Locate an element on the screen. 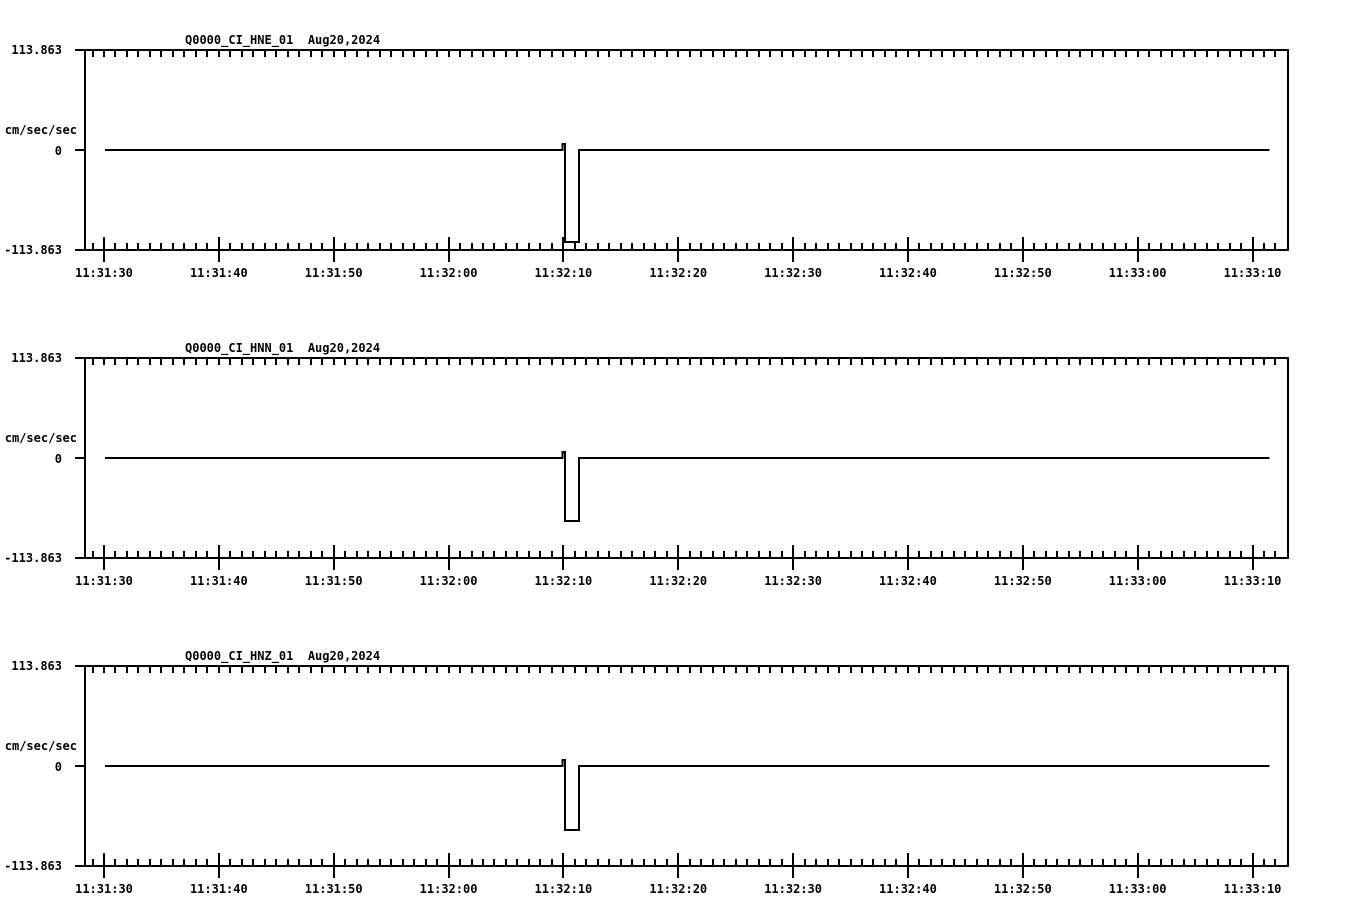  waveform-trace-hnz is located at coordinates (687, 794).